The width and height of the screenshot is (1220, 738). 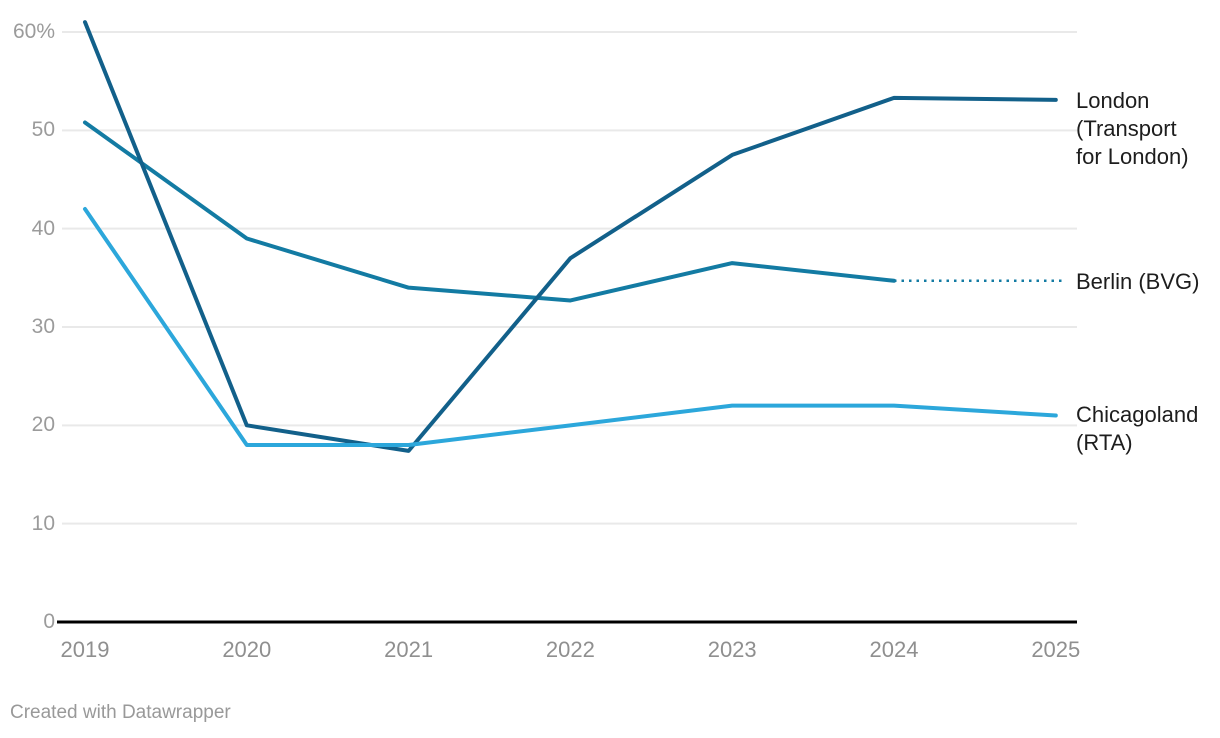 What do you see at coordinates (43, 326) in the screenshot?
I see `y-tick-label: 30` at bounding box center [43, 326].